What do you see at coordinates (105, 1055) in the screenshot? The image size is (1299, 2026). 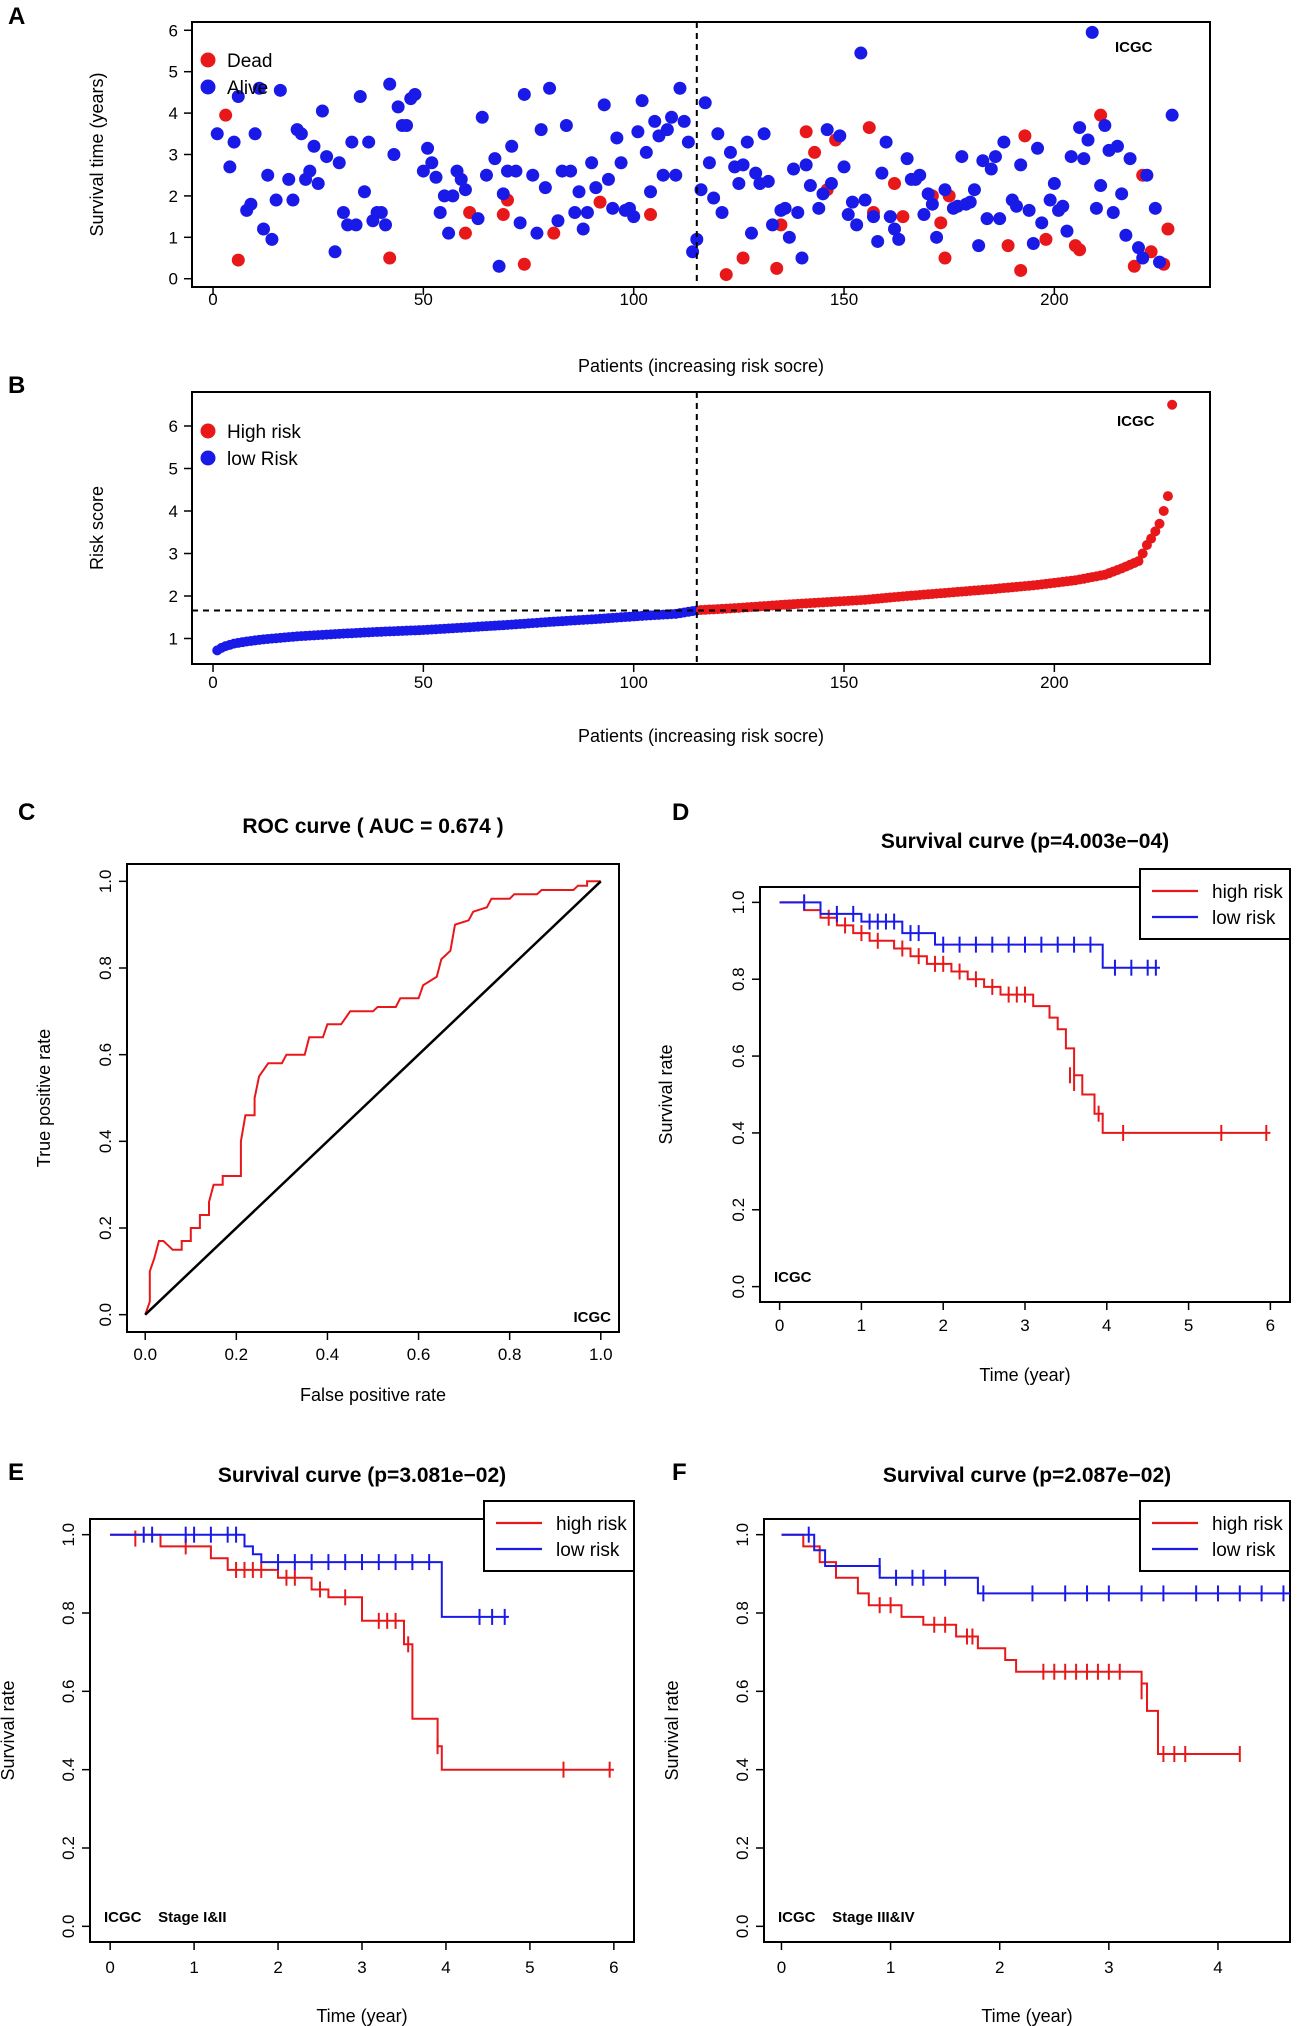 I see `y-tick-label: 0.6` at bounding box center [105, 1055].